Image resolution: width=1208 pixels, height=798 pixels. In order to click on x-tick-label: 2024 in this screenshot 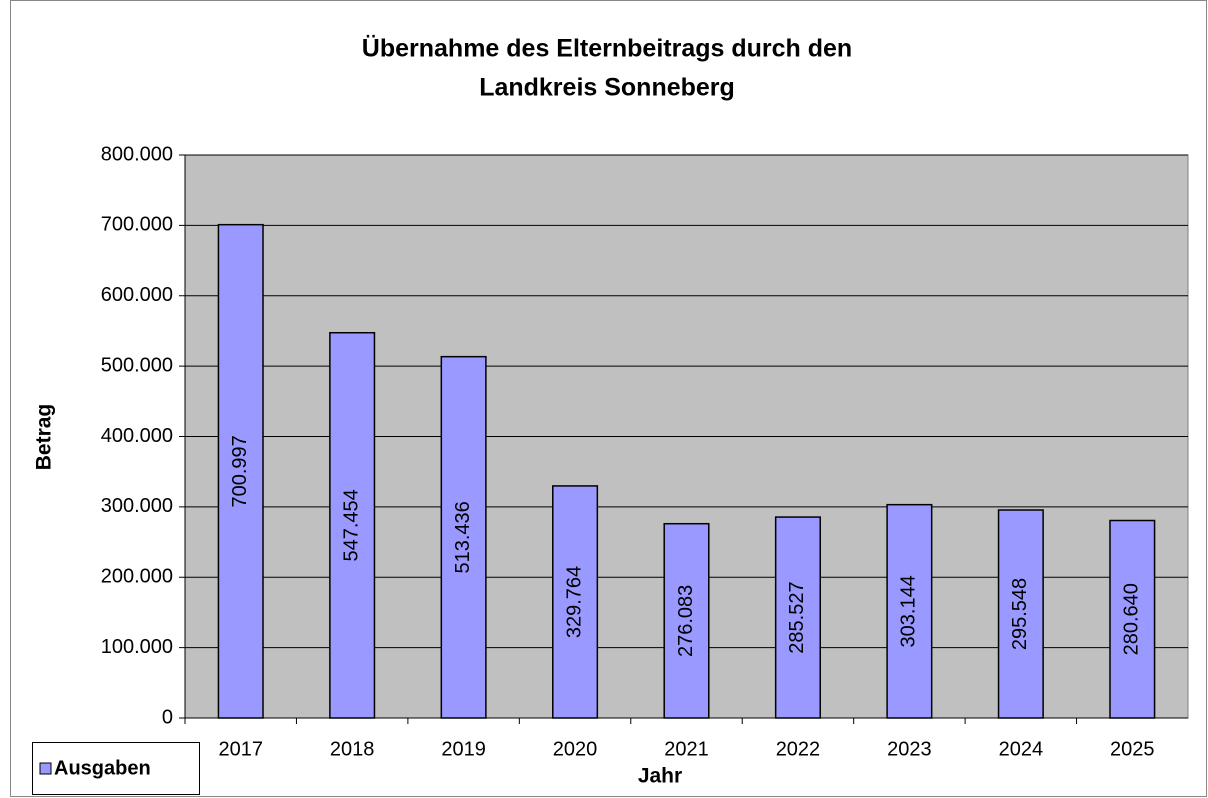, I will do `click(1021, 749)`.